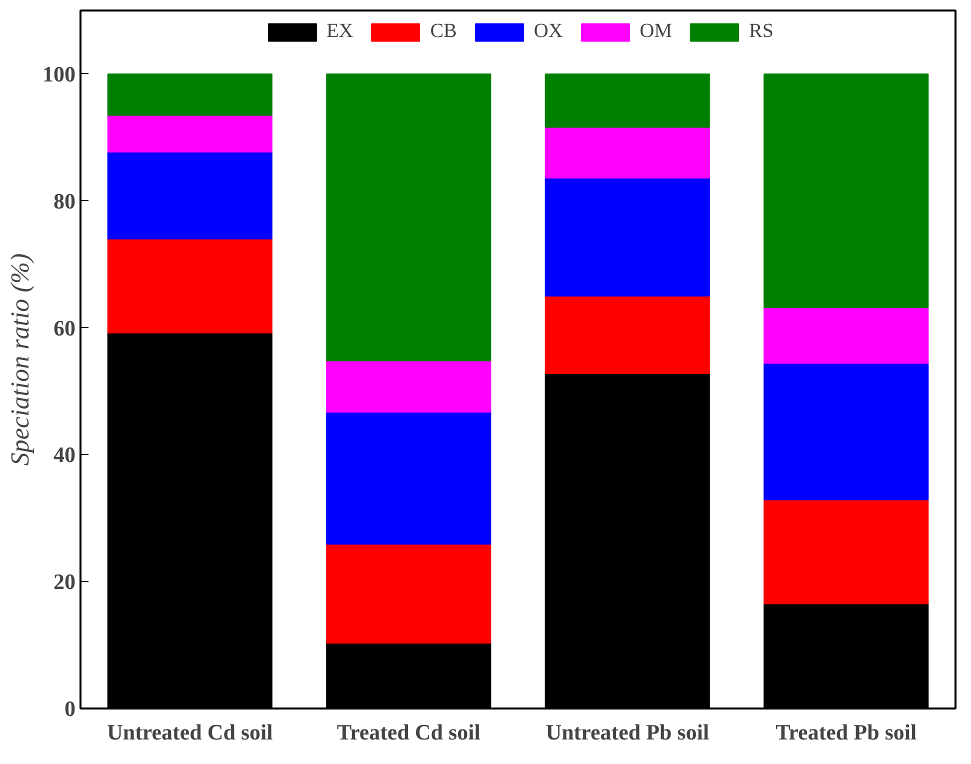 The height and width of the screenshot is (764, 971). Describe the element at coordinates (65, 455) in the screenshot. I see `y-tick-label: 40` at that location.